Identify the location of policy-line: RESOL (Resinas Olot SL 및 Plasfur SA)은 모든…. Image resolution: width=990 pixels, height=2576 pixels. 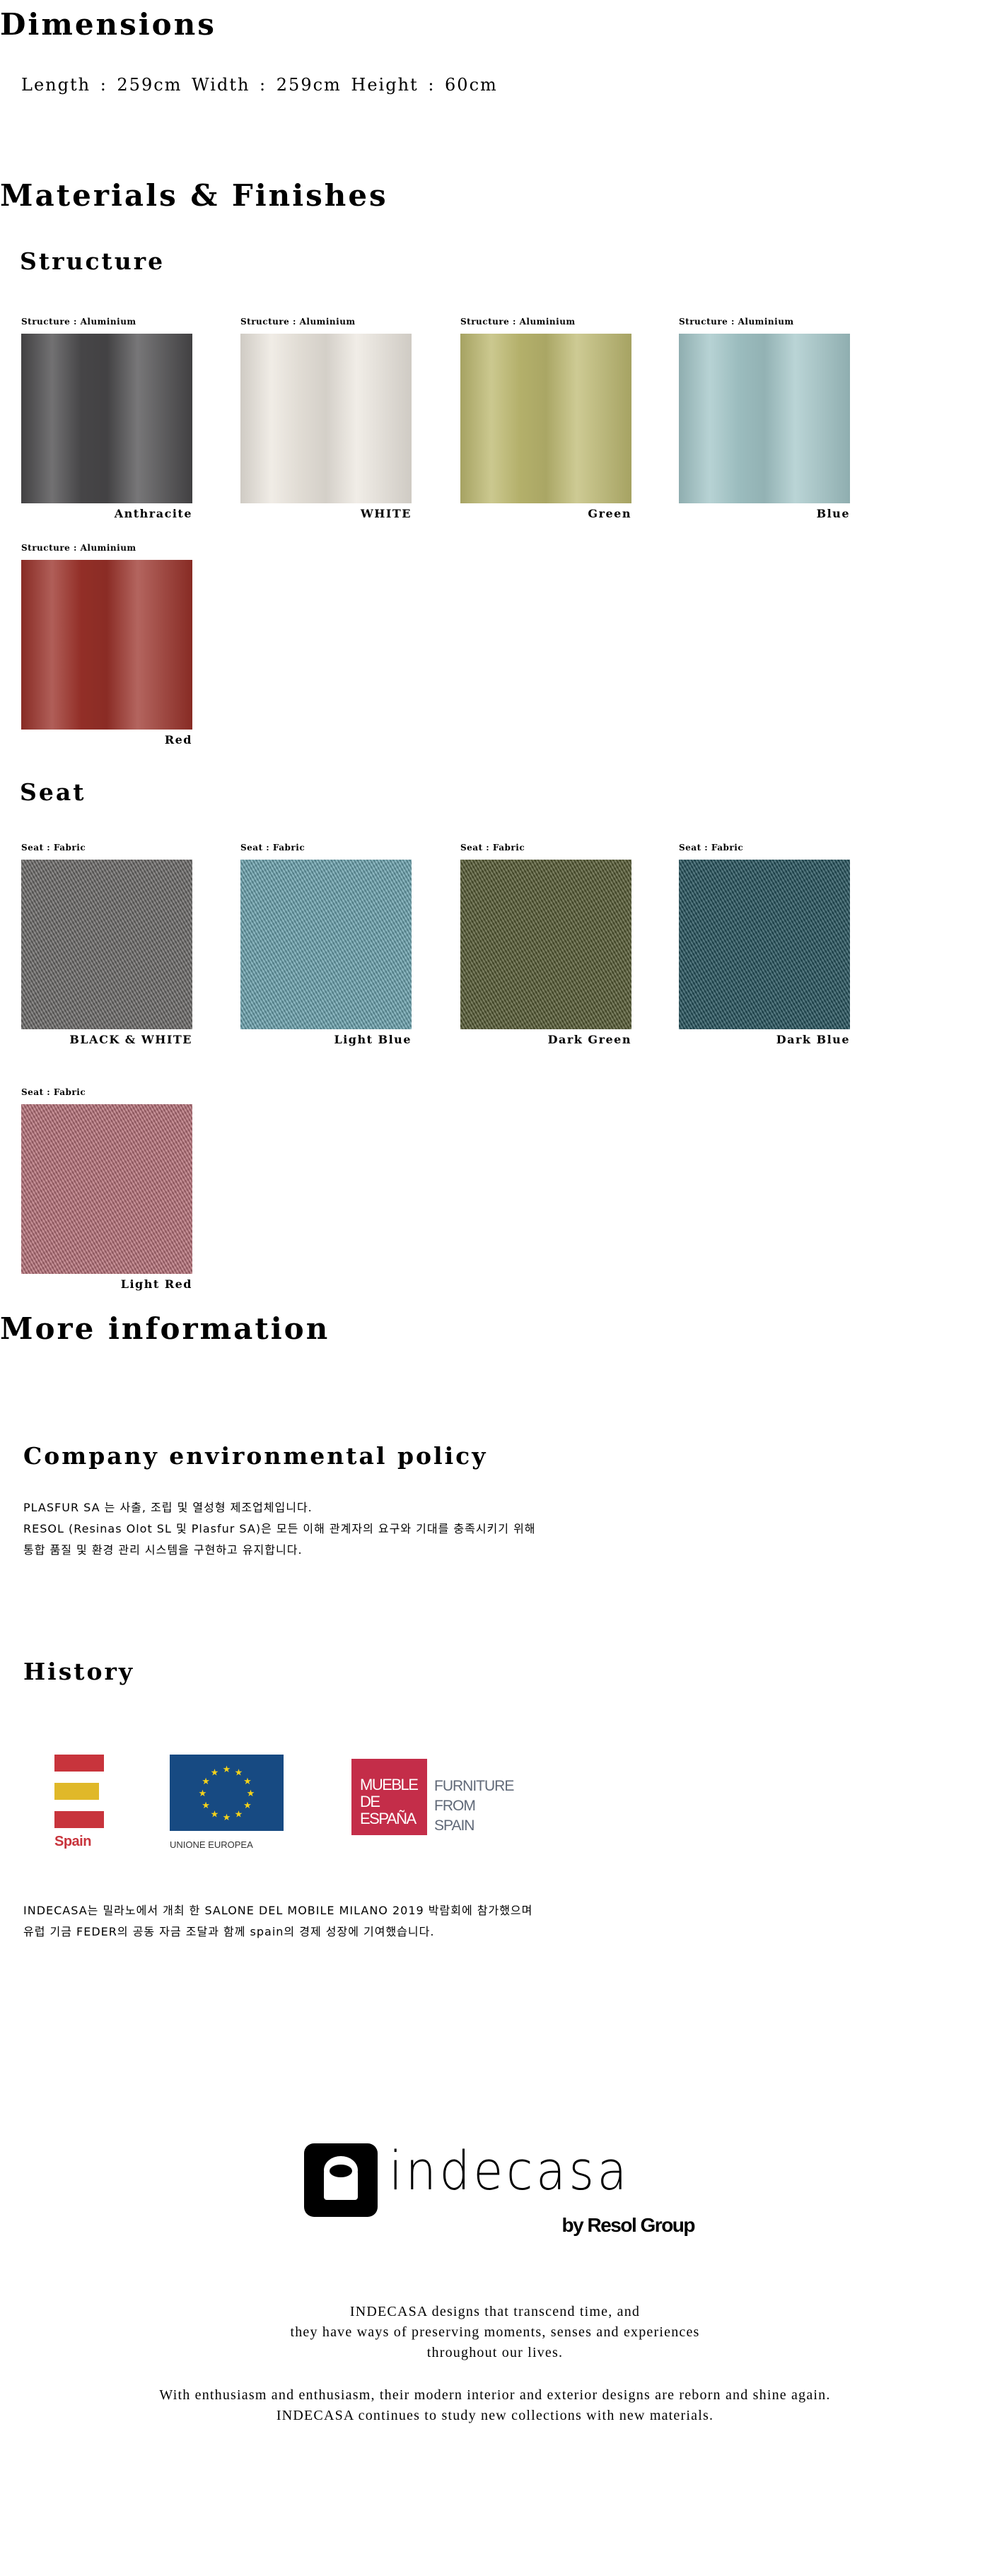
(279, 1529).